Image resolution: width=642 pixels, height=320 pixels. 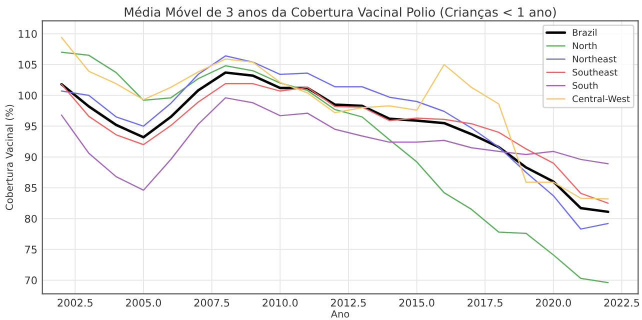 What do you see at coordinates (27, 34) in the screenshot?
I see `y-tick-label: 110` at bounding box center [27, 34].